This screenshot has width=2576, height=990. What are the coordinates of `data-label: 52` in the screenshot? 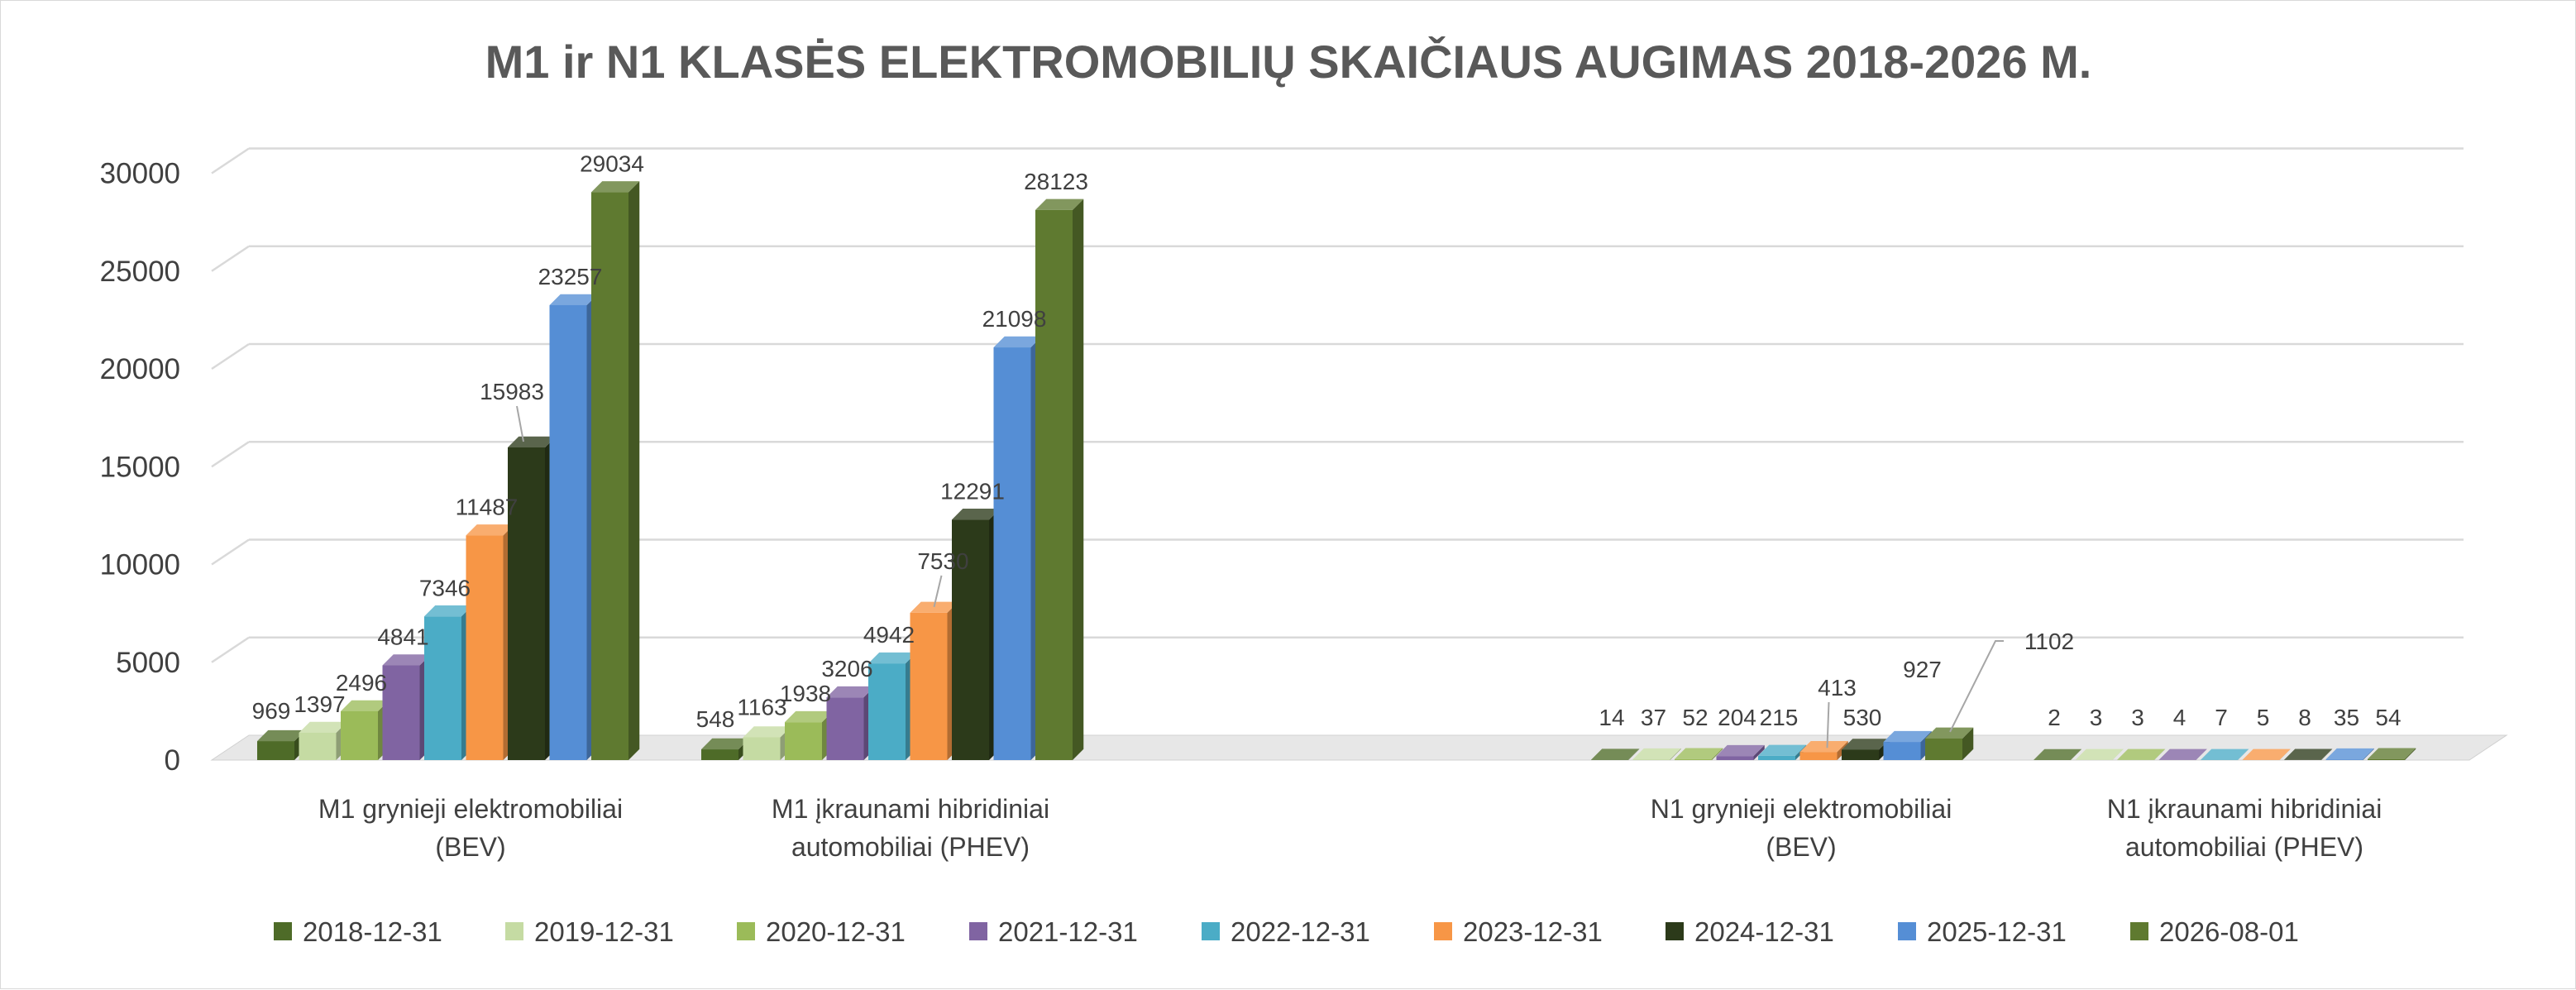 It's located at (1695, 717).